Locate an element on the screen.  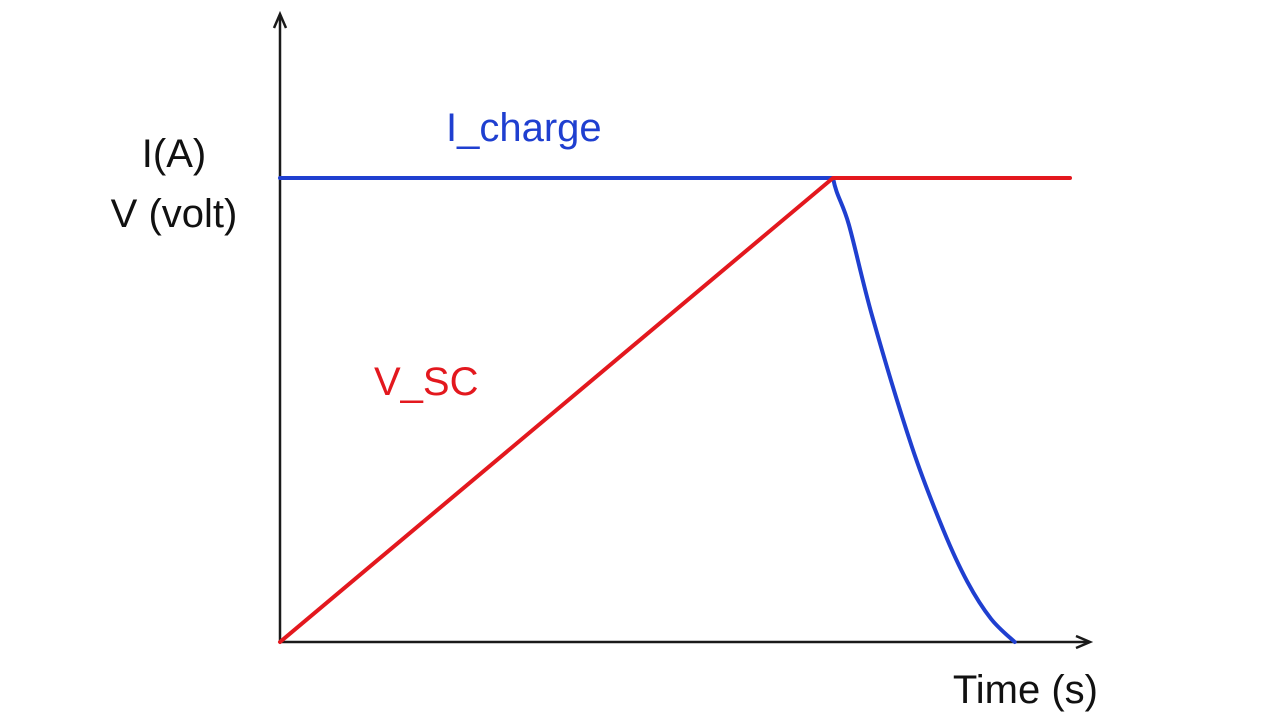
y-axis-arrow is located at coordinates (280, 19).